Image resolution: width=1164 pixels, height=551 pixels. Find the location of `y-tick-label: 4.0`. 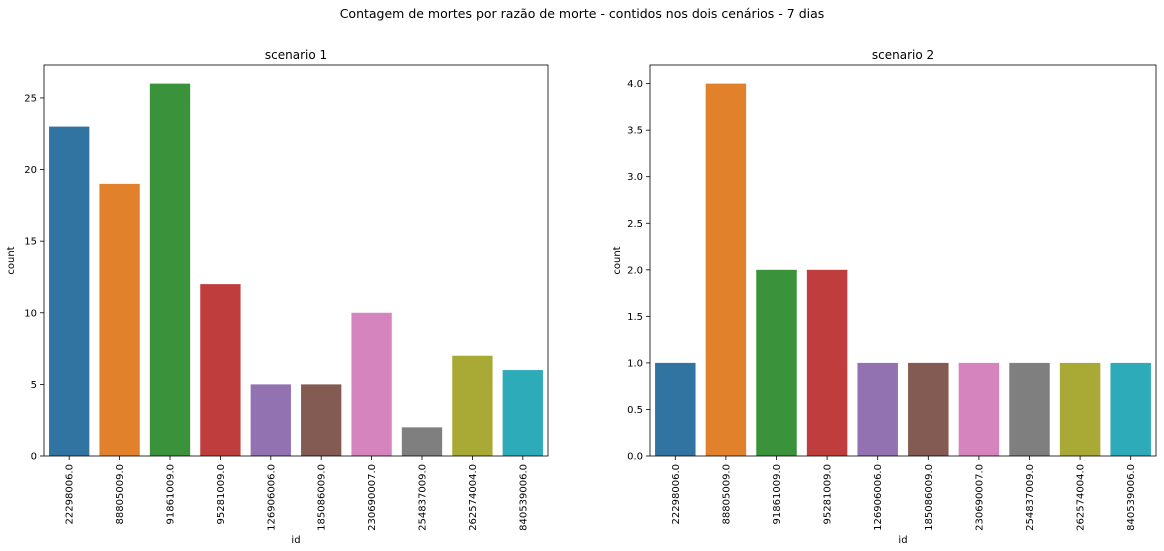

y-tick-label: 4.0 is located at coordinates (635, 84).